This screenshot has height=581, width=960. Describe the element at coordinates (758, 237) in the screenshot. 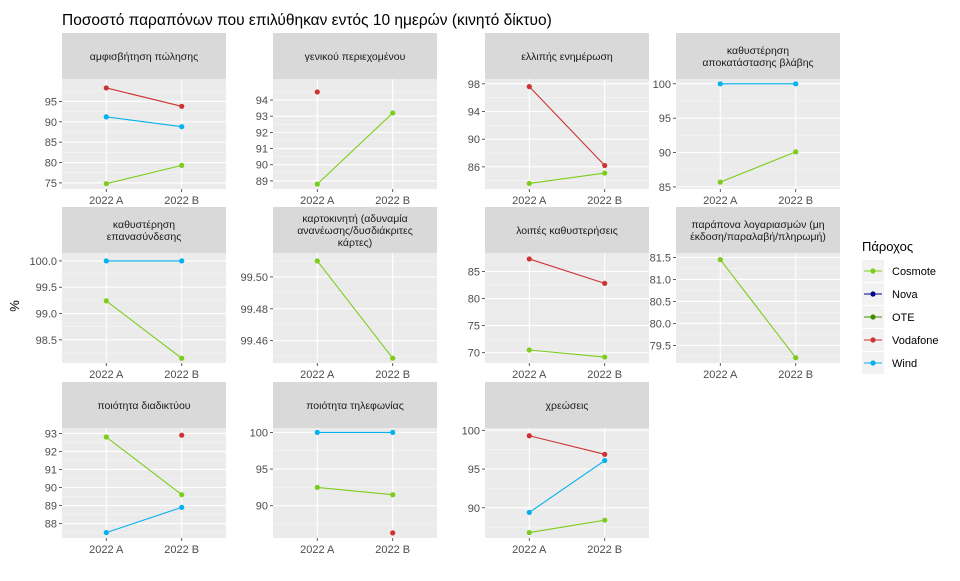

I see `facet-title-line: έκδοση/παραλαβή/πληρωμή)` at that location.